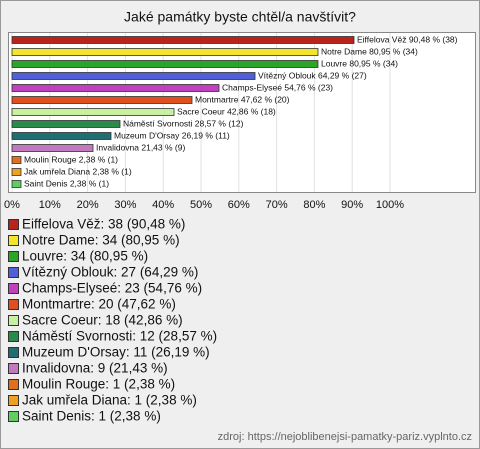  Describe the element at coordinates (88, 205) in the screenshot. I see `x-tick-label: 20%` at that location.